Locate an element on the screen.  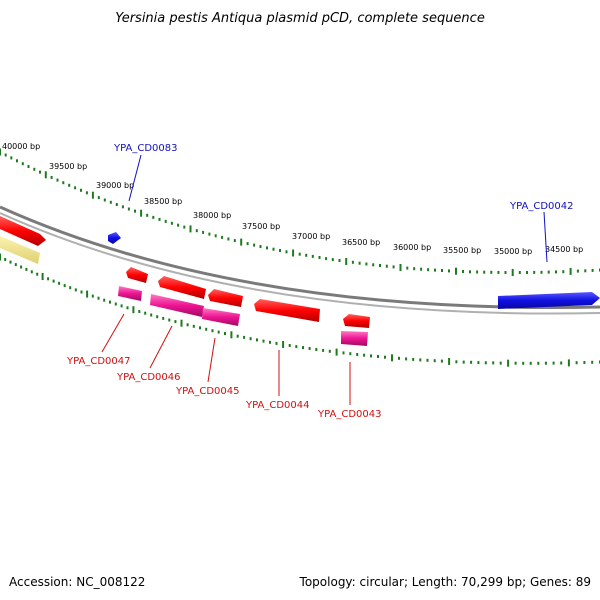
tick-label: 39500 bp is located at coordinates (68, 166).